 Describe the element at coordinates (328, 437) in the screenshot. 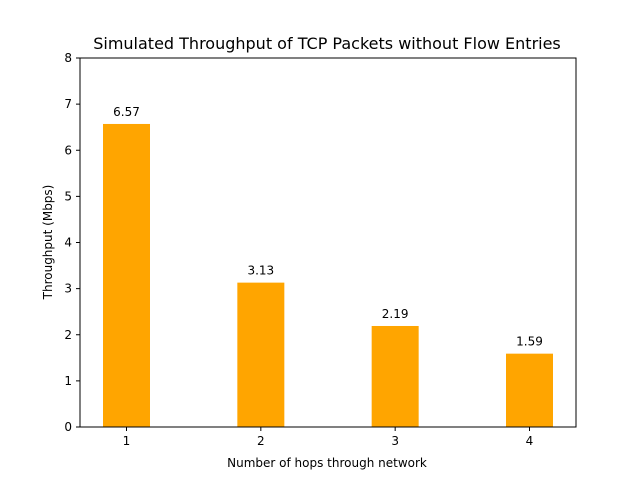

I see `x-axis-ticks: 1 2 3 4` at that location.